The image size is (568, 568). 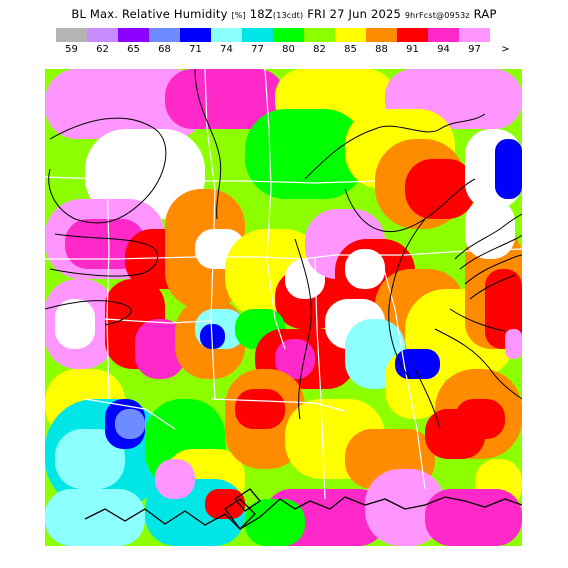 I want to click on coastline-layer, so click(x=303, y=509).